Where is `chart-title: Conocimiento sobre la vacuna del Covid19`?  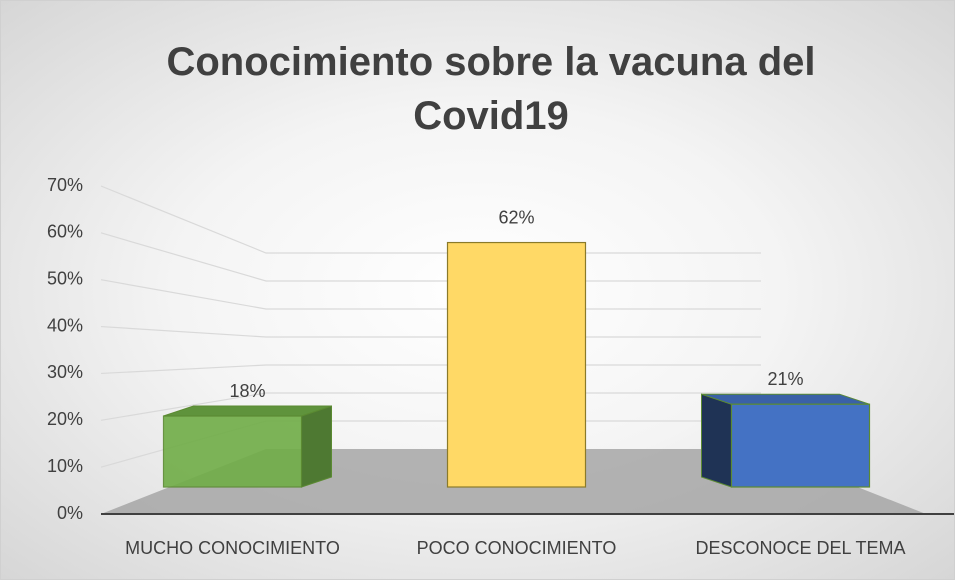
chart-title: Conocimiento sobre la vacuna del Covid19 is located at coordinates (491, 89).